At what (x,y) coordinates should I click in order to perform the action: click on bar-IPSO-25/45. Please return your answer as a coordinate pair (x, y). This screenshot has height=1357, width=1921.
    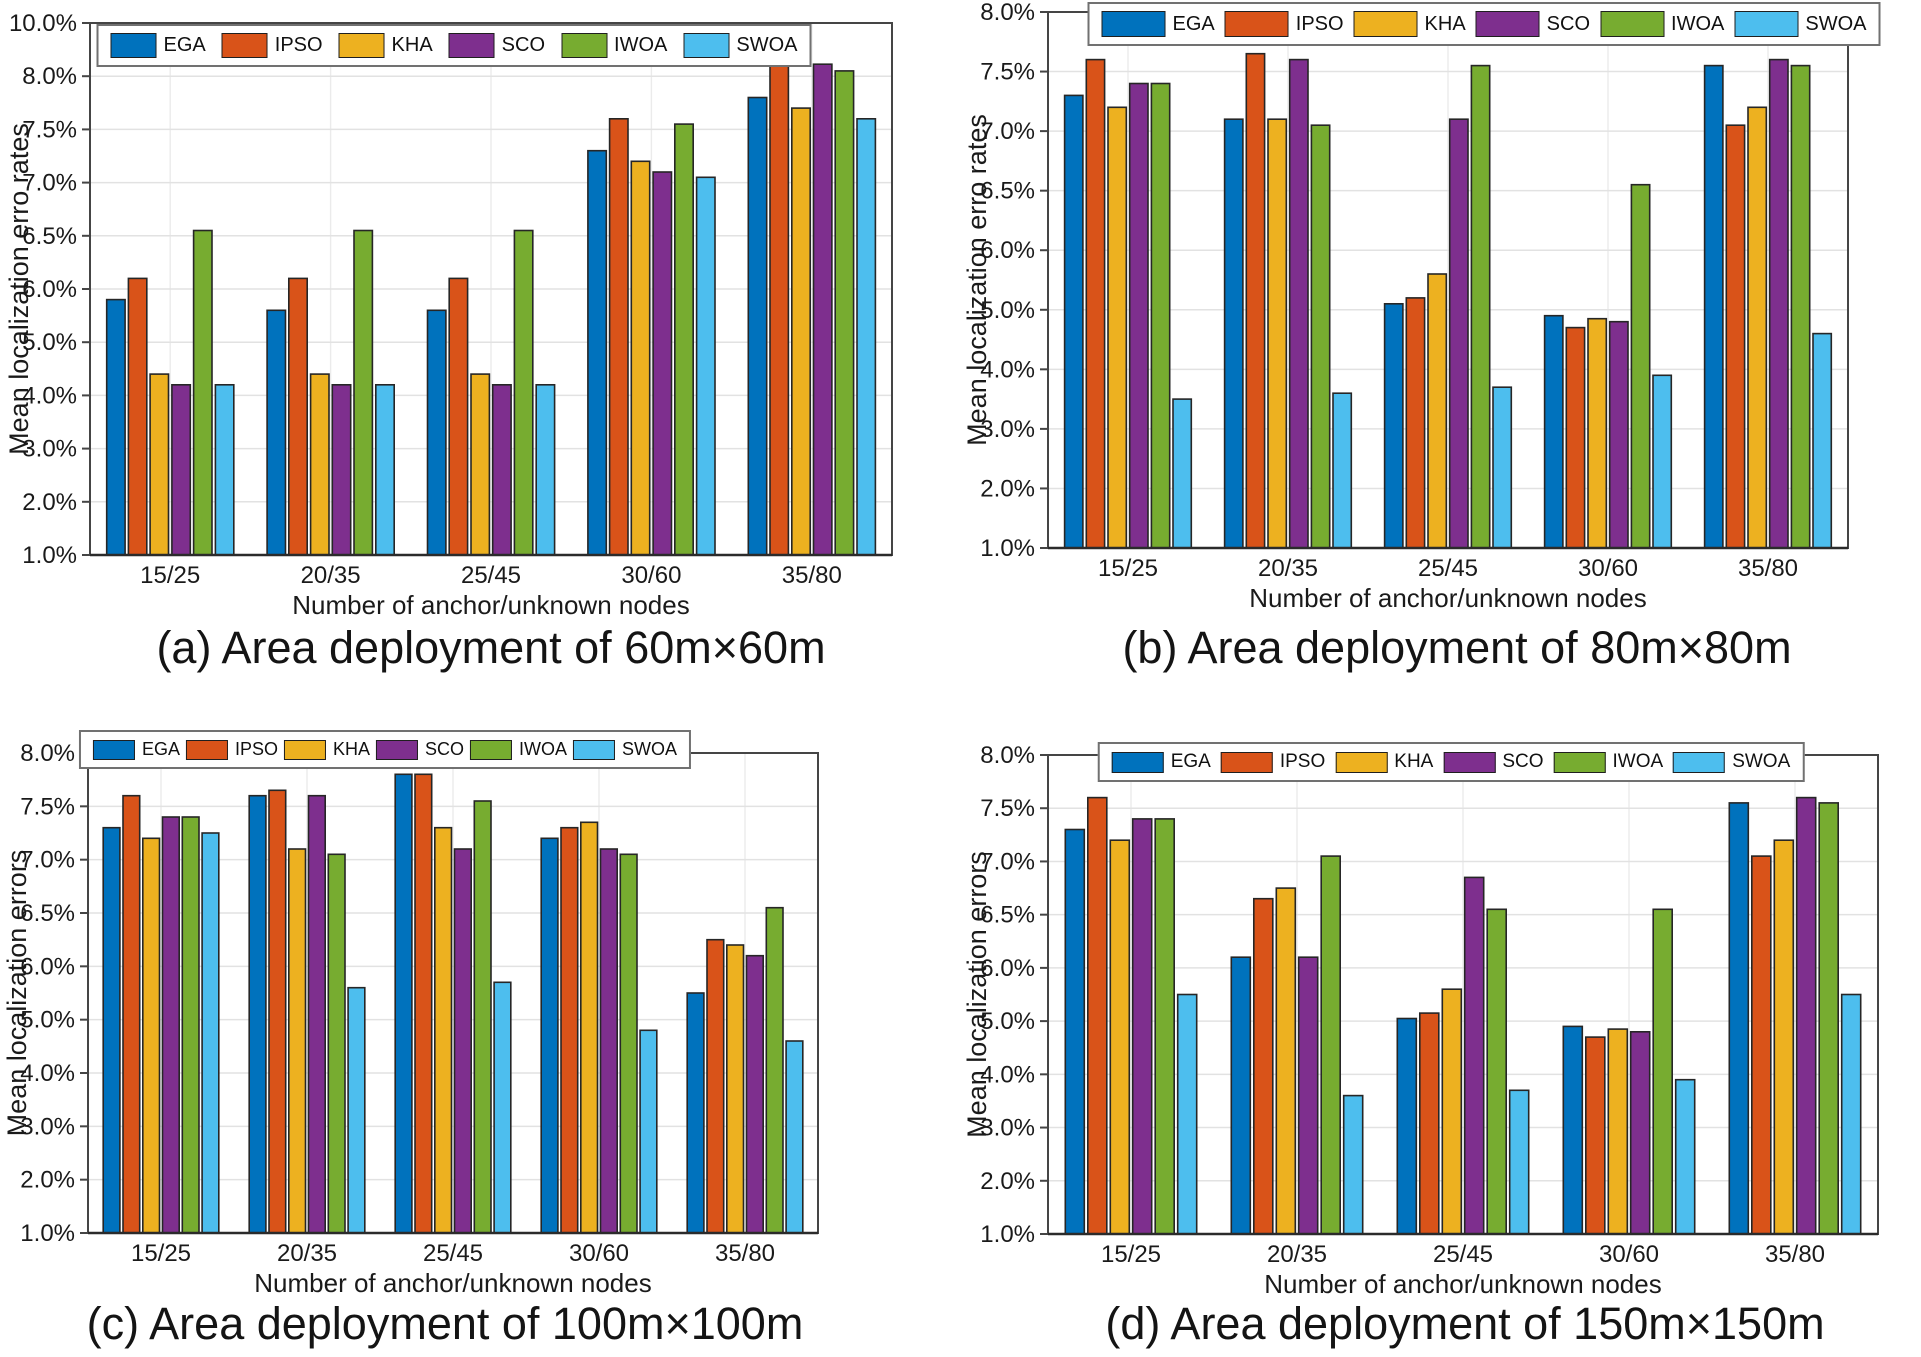
    Looking at the image, I should click on (1415, 423).